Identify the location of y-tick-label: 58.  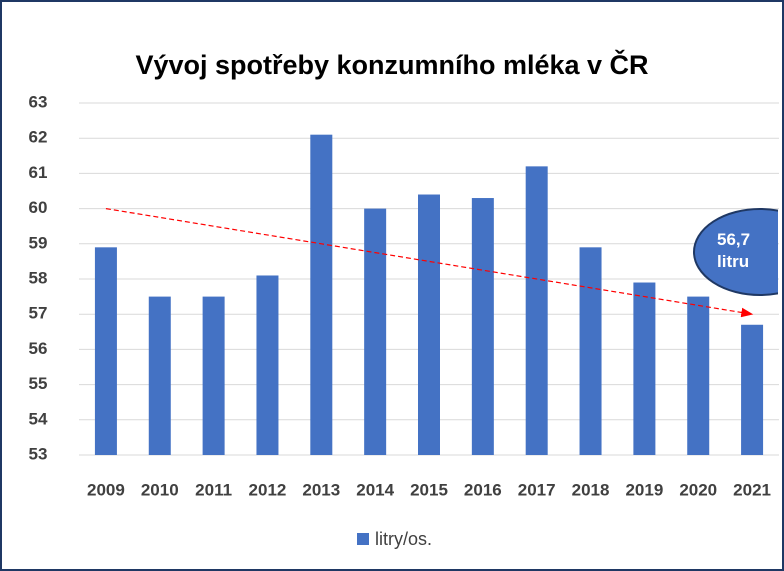
(38, 277).